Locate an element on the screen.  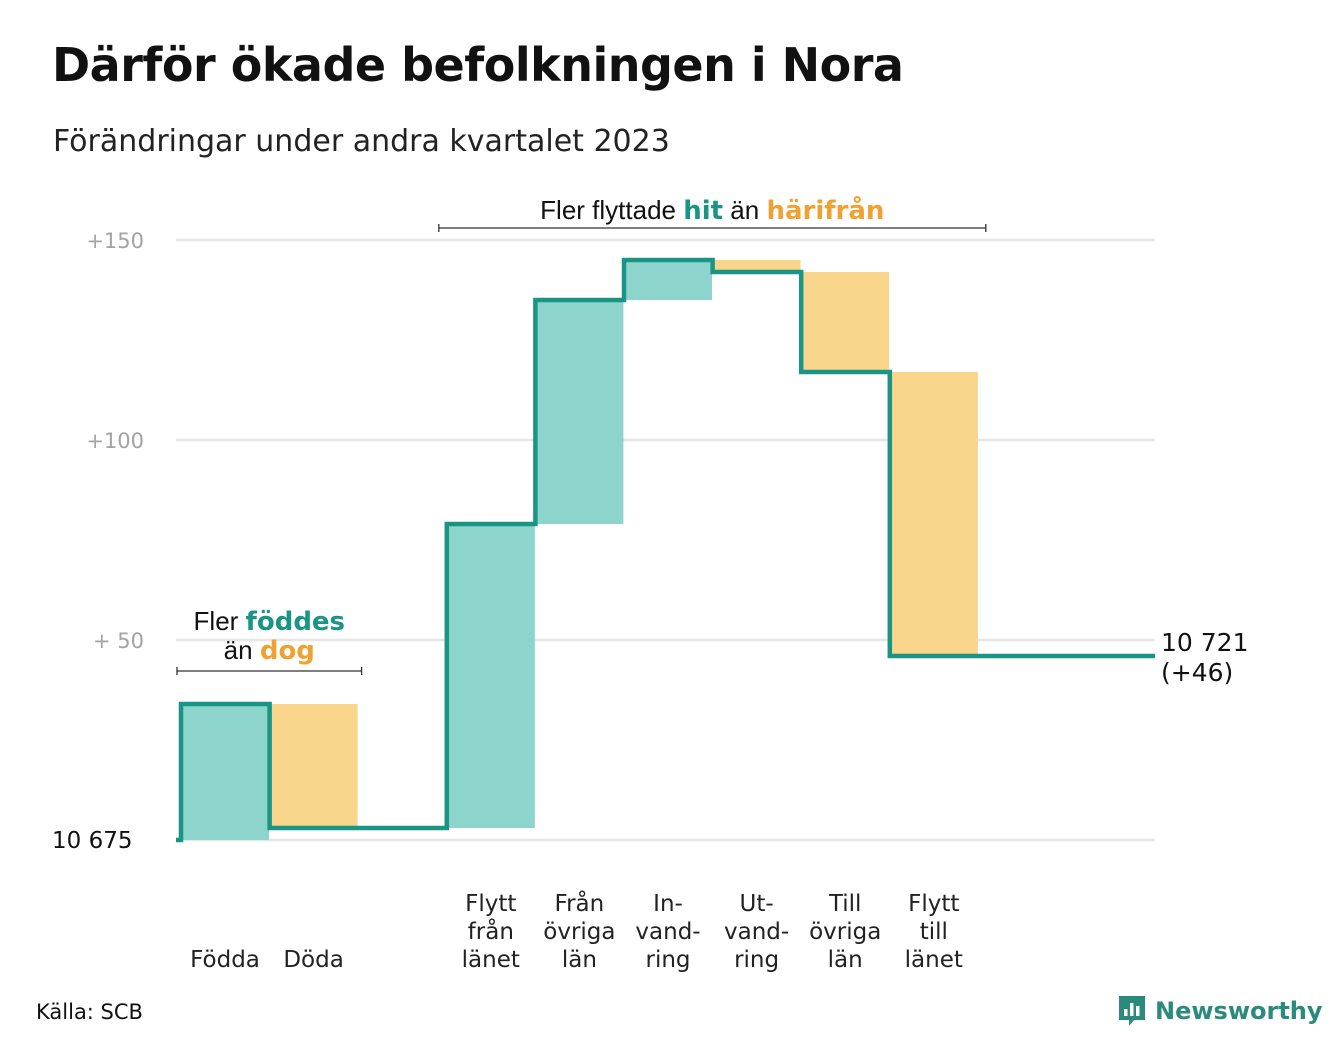
source-note: Källa: SCB is located at coordinates (89, 1012).